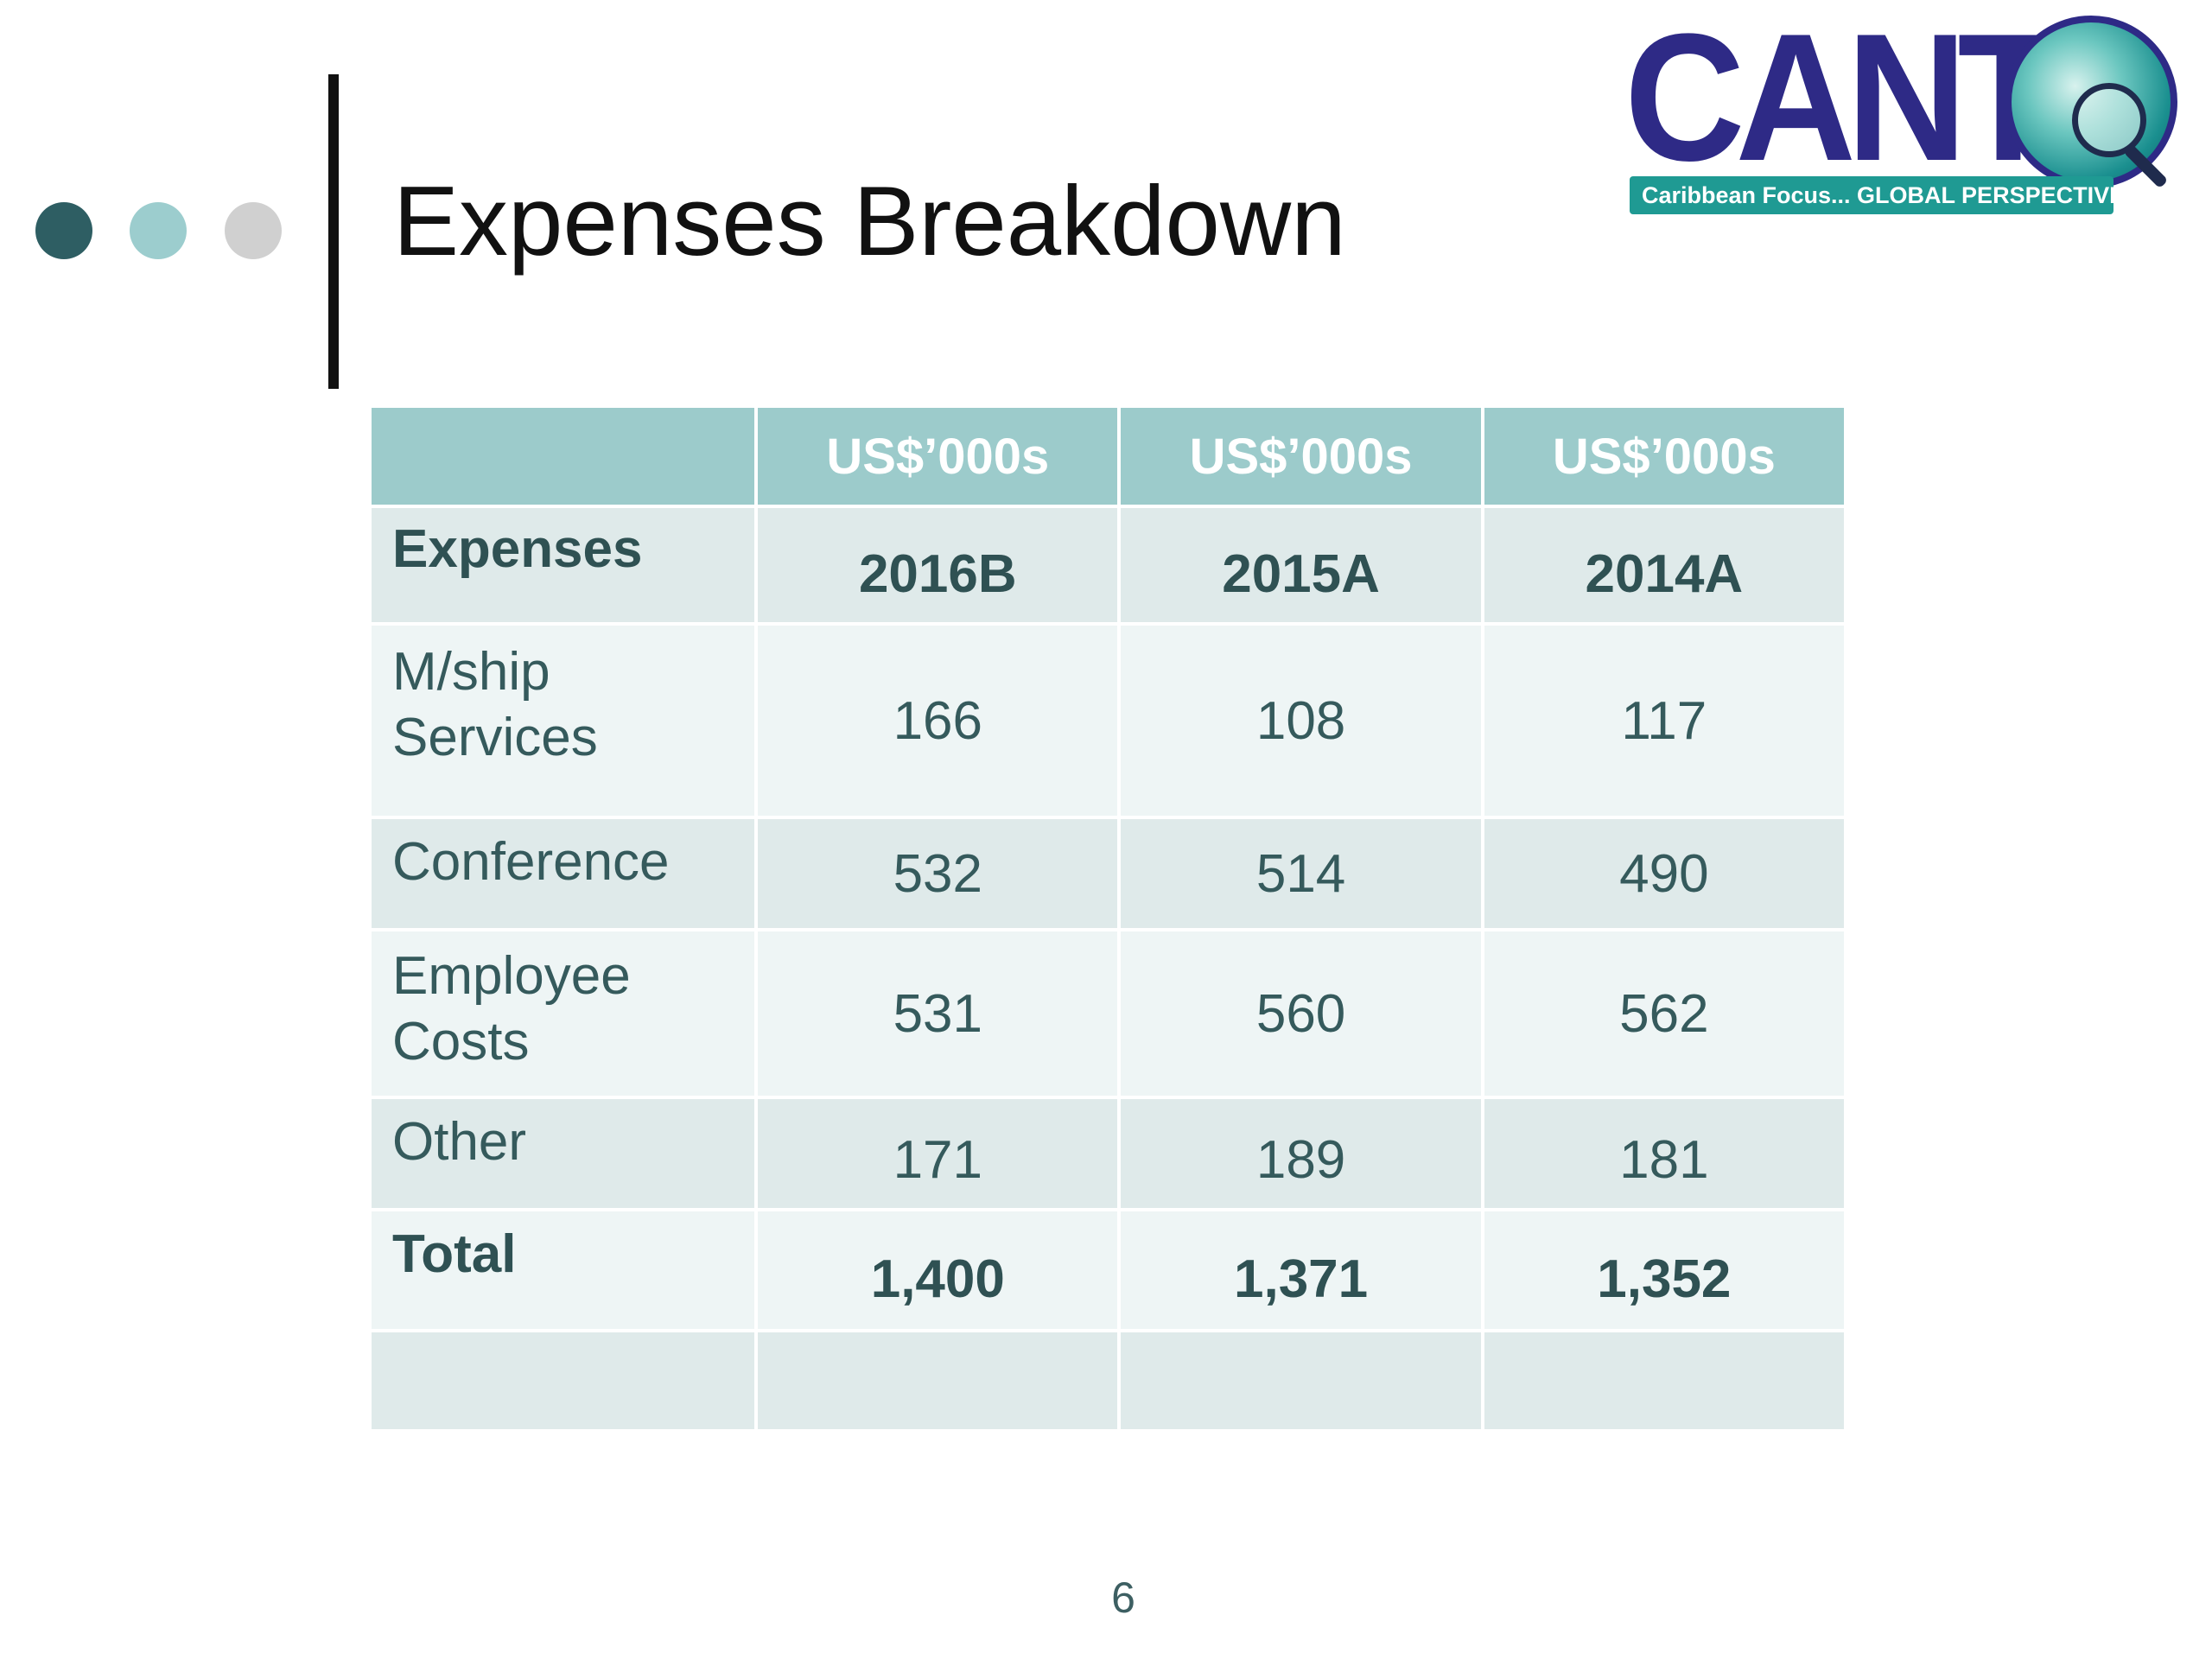 This screenshot has width=2212, height=1659. I want to click on table-cell: 166, so click(938, 721).